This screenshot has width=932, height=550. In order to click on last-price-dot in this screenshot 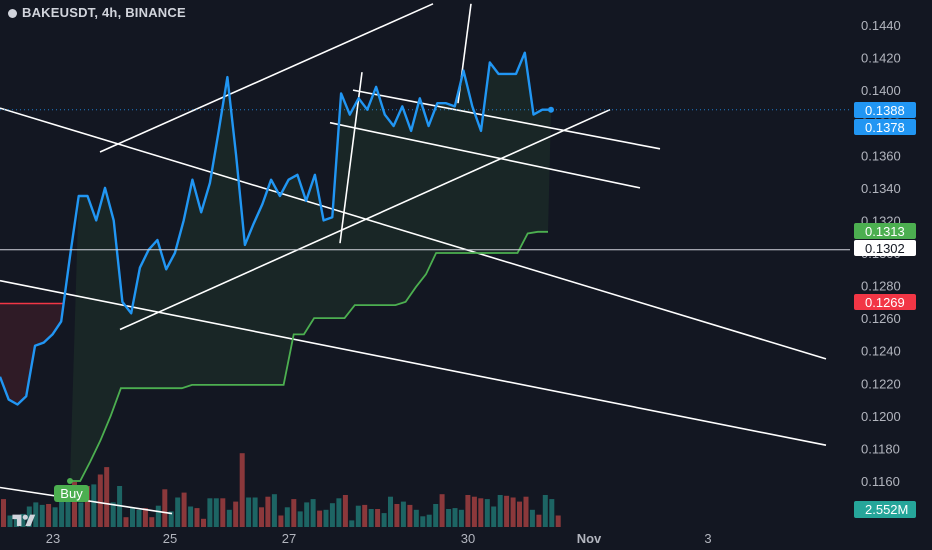, I will do `click(551, 109)`.